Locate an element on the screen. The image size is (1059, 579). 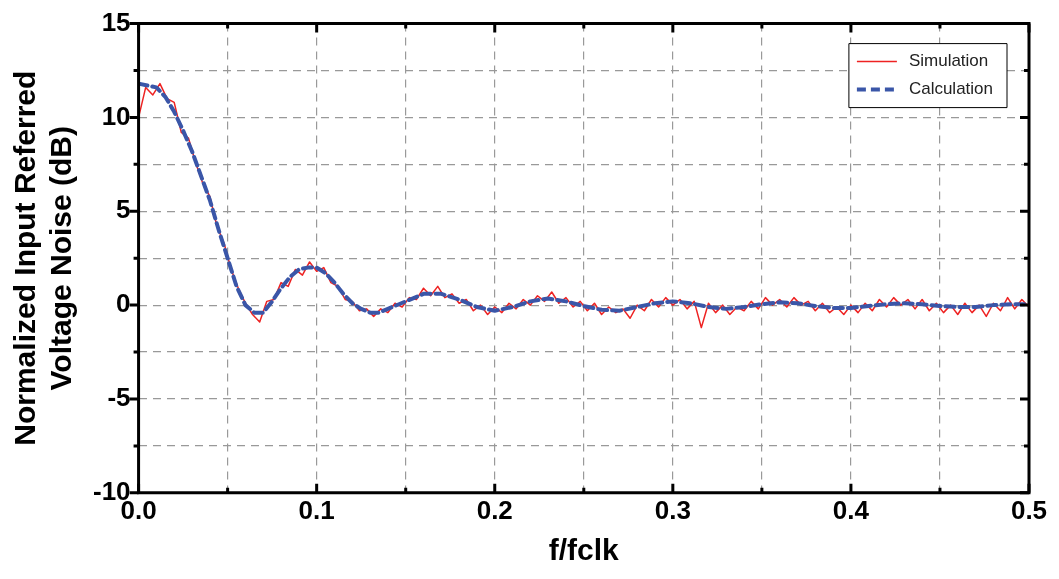
y-tick-label: 10 is located at coordinates (116, 115).